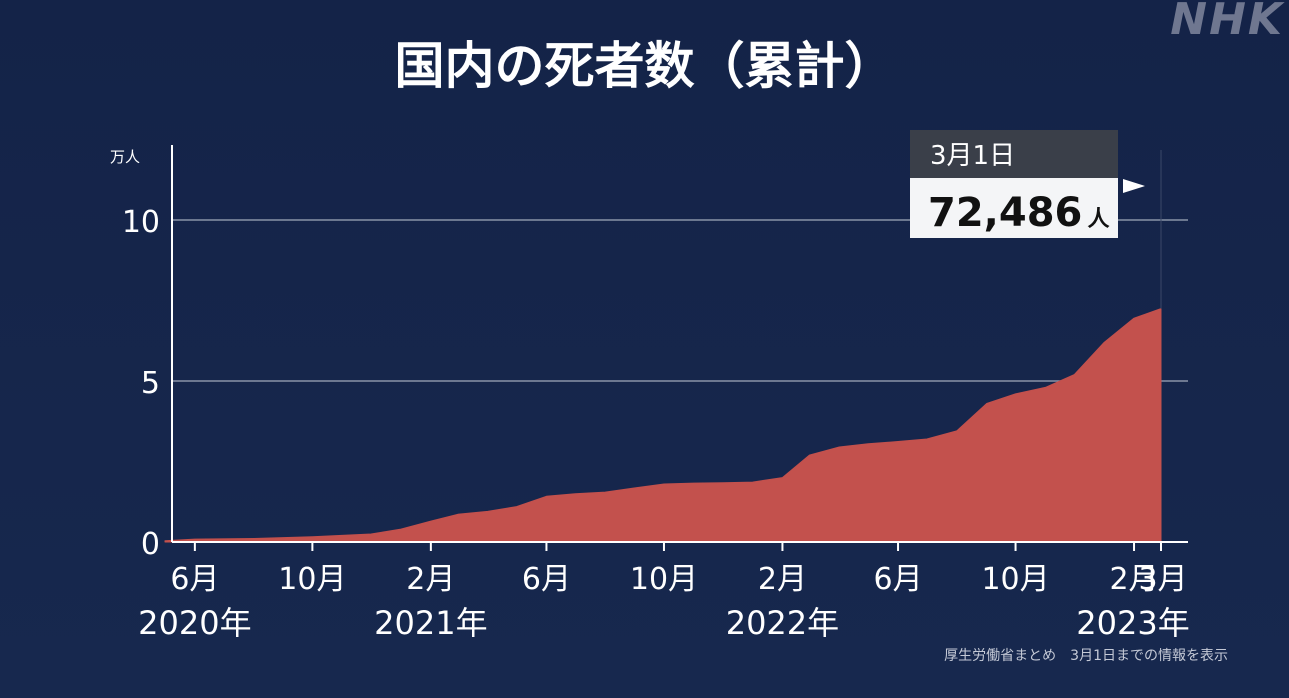 The width and height of the screenshot is (1289, 698). What do you see at coordinates (1098, 219) in the screenshot?
I see `callout-value-unit: 人` at bounding box center [1098, 219].